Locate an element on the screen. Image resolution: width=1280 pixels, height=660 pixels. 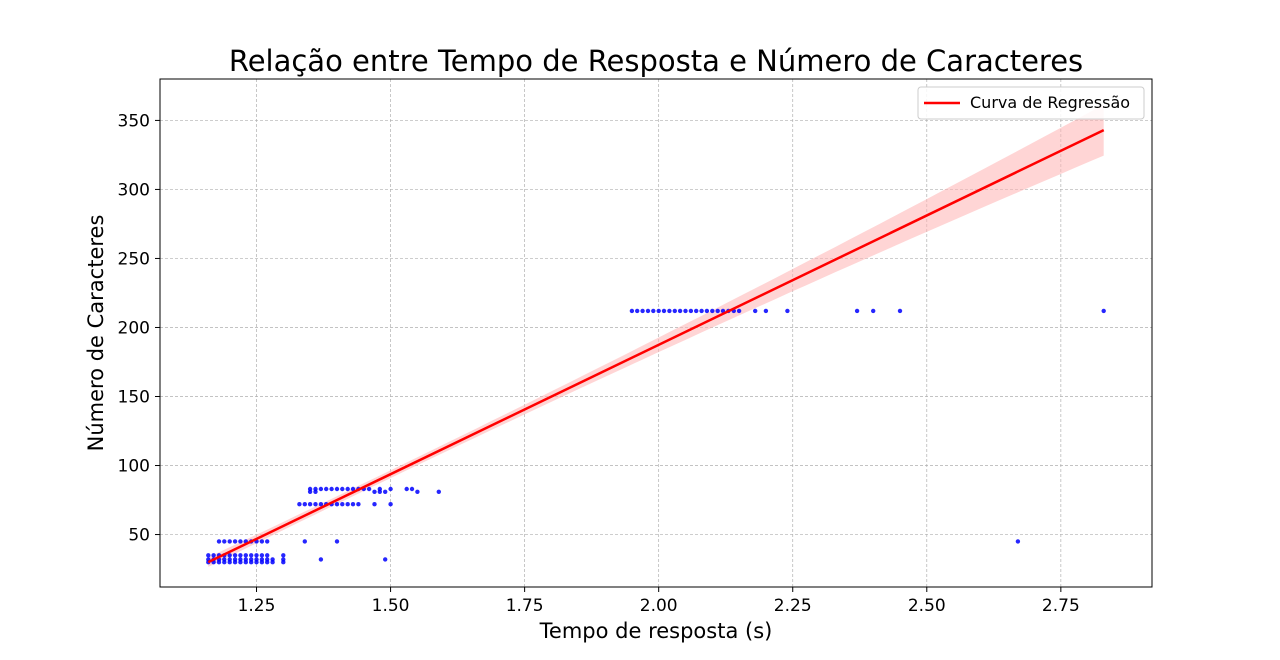
x-tick-label: 2.75 is located at coordinates (1061, 606).